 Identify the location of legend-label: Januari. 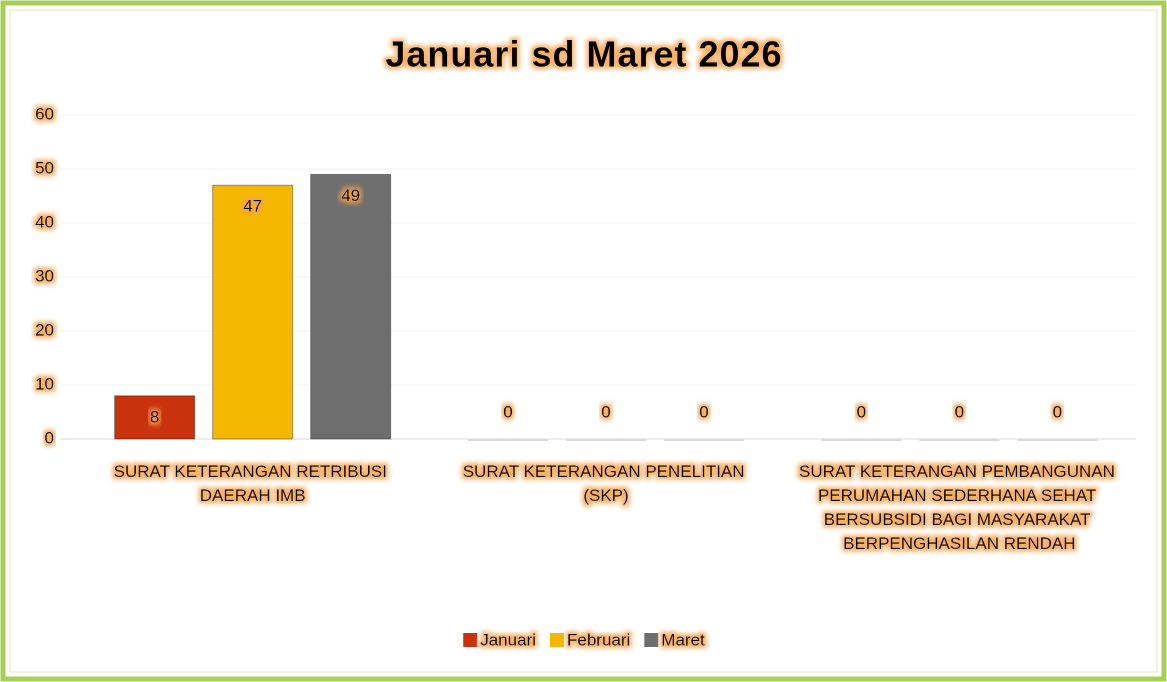
(508, 639).